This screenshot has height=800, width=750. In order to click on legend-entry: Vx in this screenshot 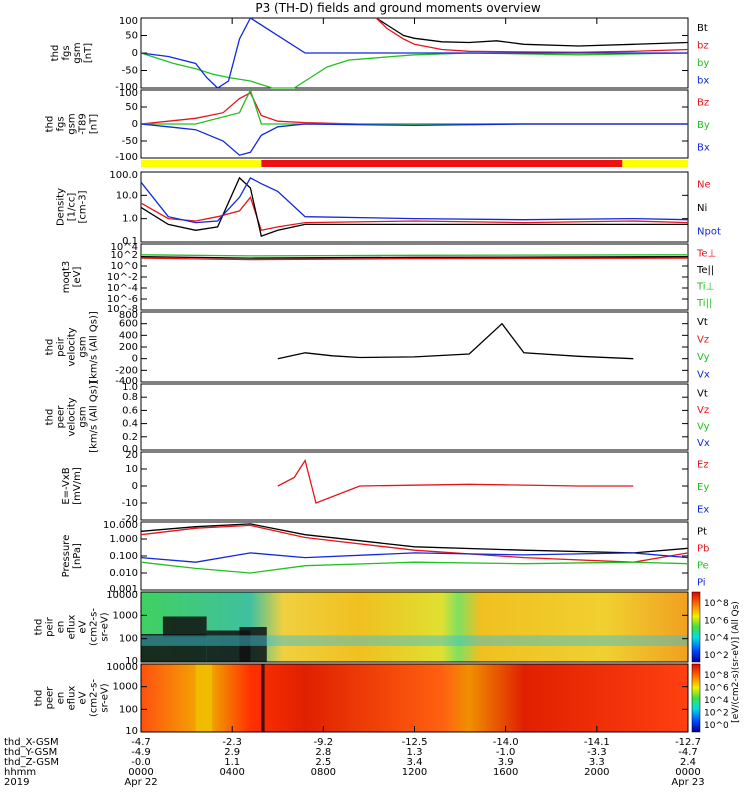, I will do `click(703, 374)`.